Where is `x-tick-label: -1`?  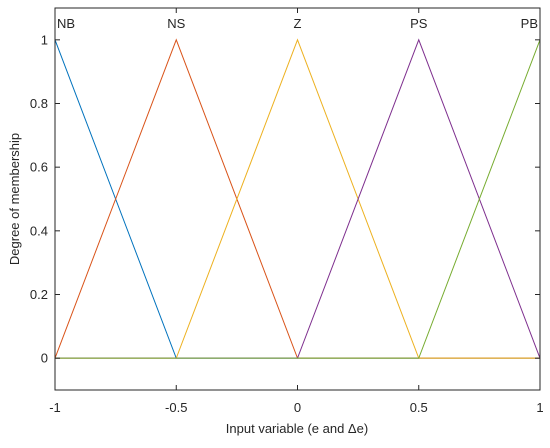
x-tick-label: -1 is located at coordinates (55, 407).